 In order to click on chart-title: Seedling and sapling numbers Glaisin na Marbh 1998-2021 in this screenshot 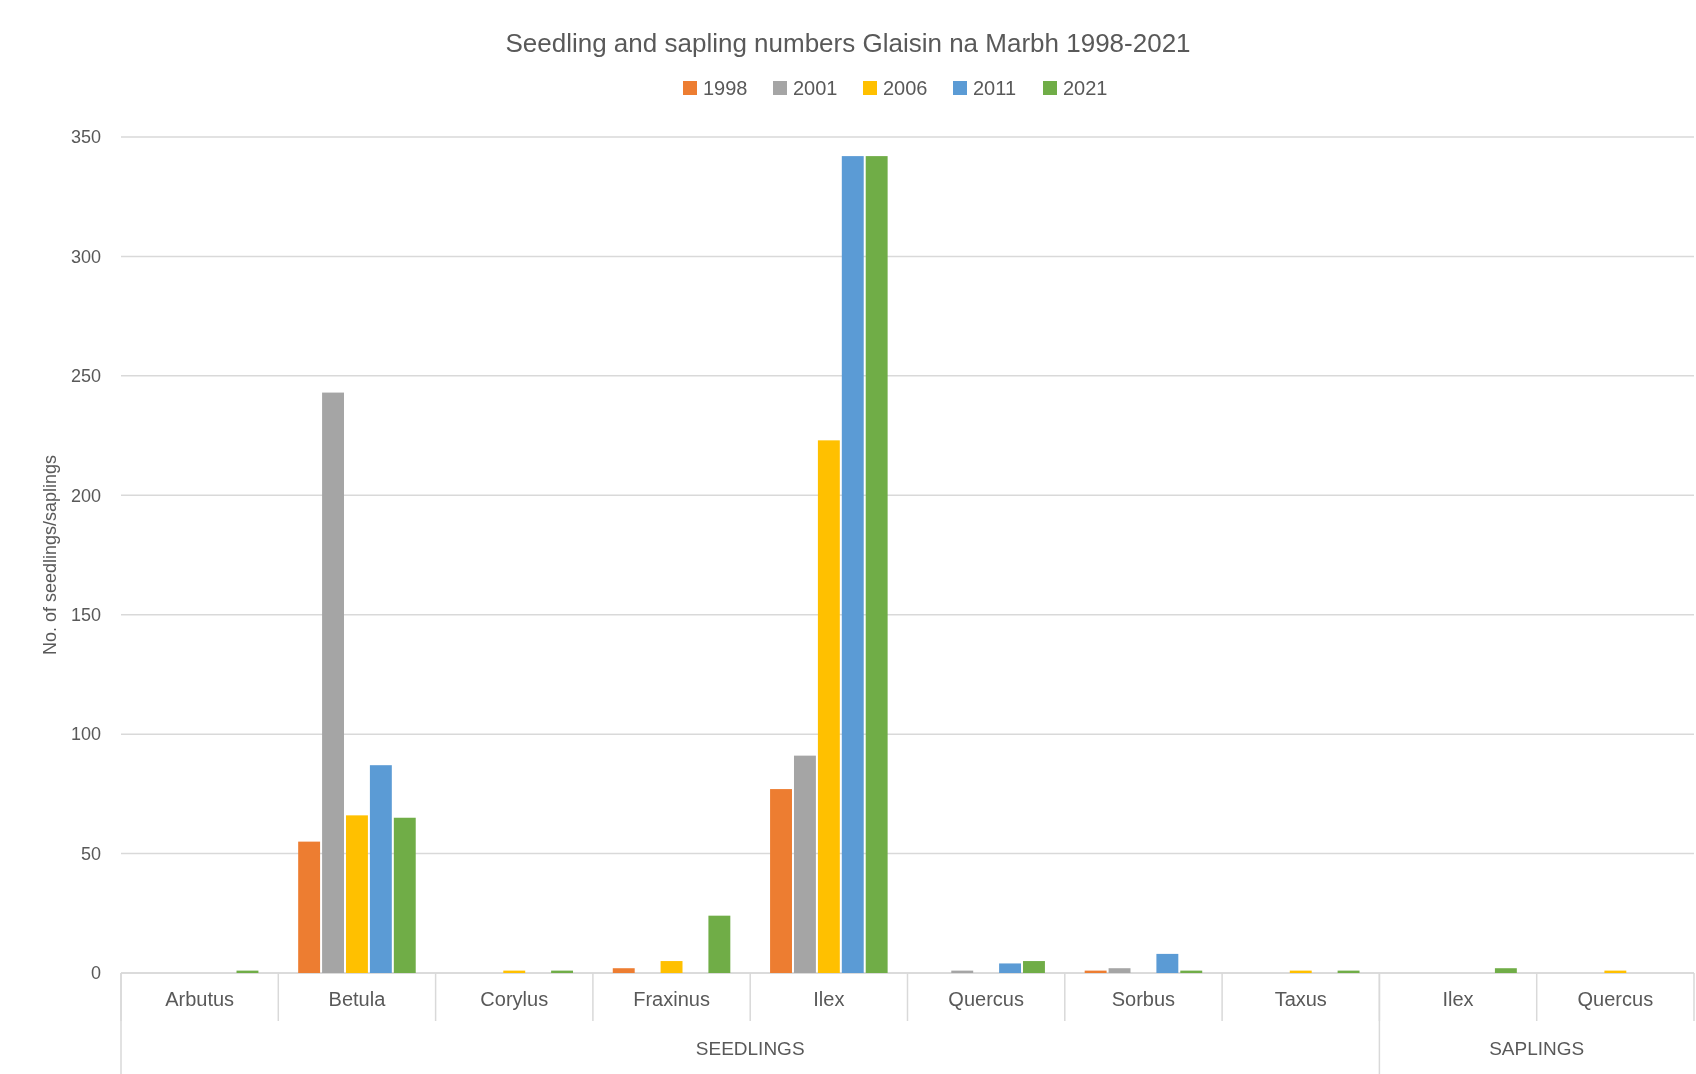, I will do `click(848, 43)`.